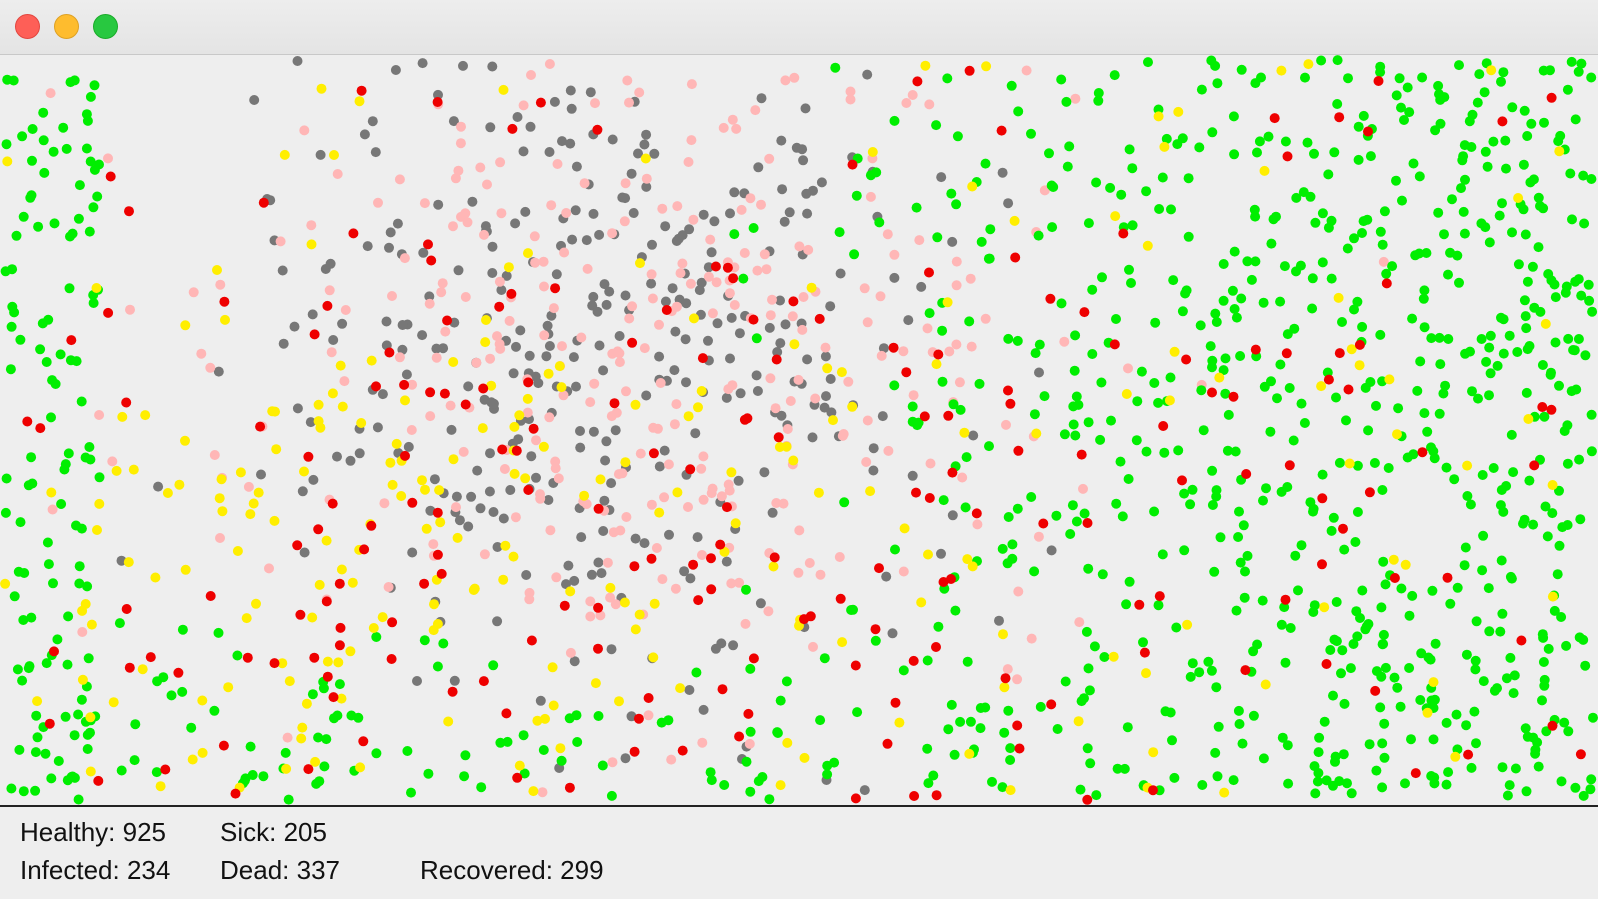 The width and height of the screenshot is (1598, 899). I want to click on close-button, so click(27, 26).